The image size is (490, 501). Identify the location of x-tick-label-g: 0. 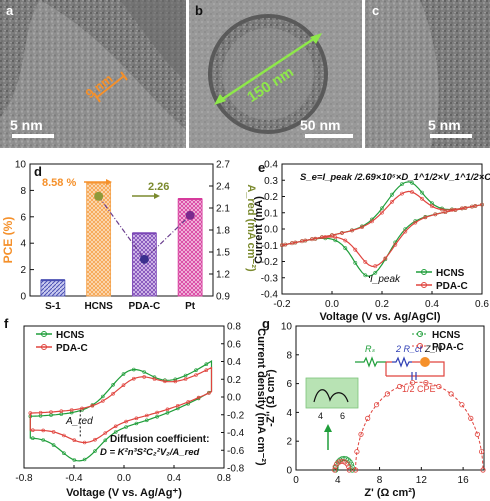
(296, 480).